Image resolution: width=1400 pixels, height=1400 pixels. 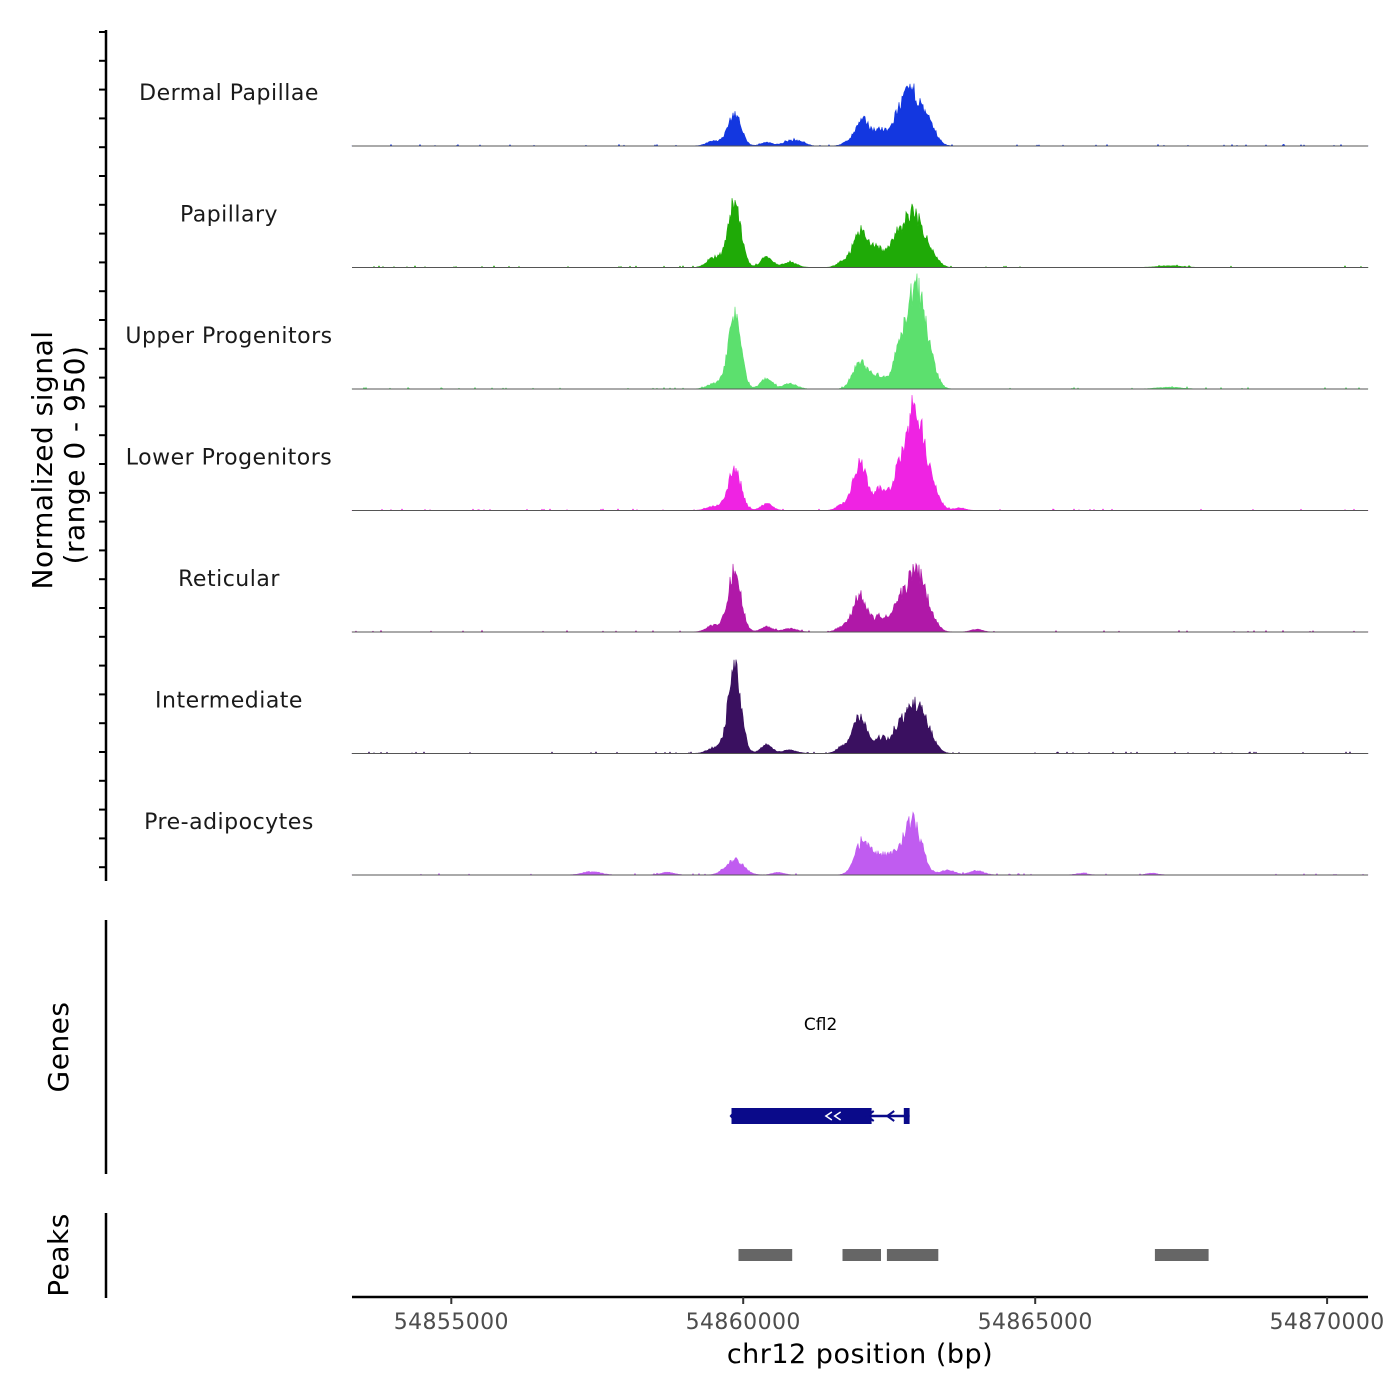 What do you see at coordinates (229, 701) in the screenshot?
I see `track-label: Intermediate` at bounding box center [229, 701].